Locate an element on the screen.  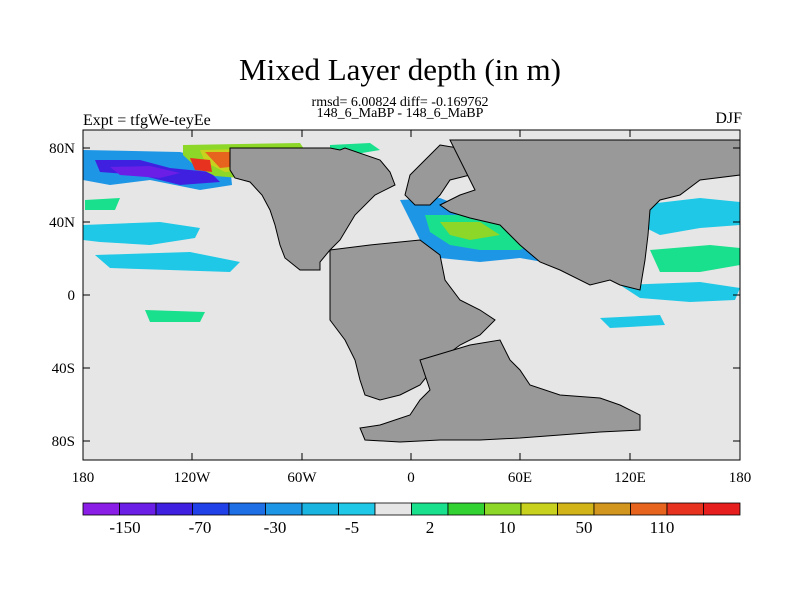
experiment-label: Expt = tfgWe-teyEe is located at coordinates (147, 120).